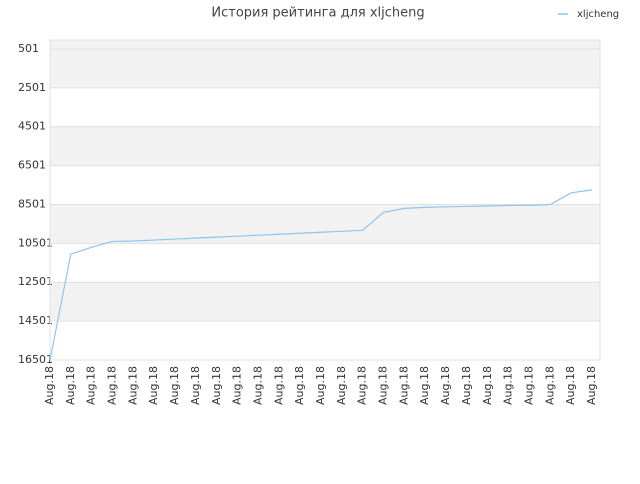 The image size is (640, 484). What do you see at coordinates (598, 14) in the screenshot?
I see `legend-label: xljcheng` at bounding box center [598, 14].